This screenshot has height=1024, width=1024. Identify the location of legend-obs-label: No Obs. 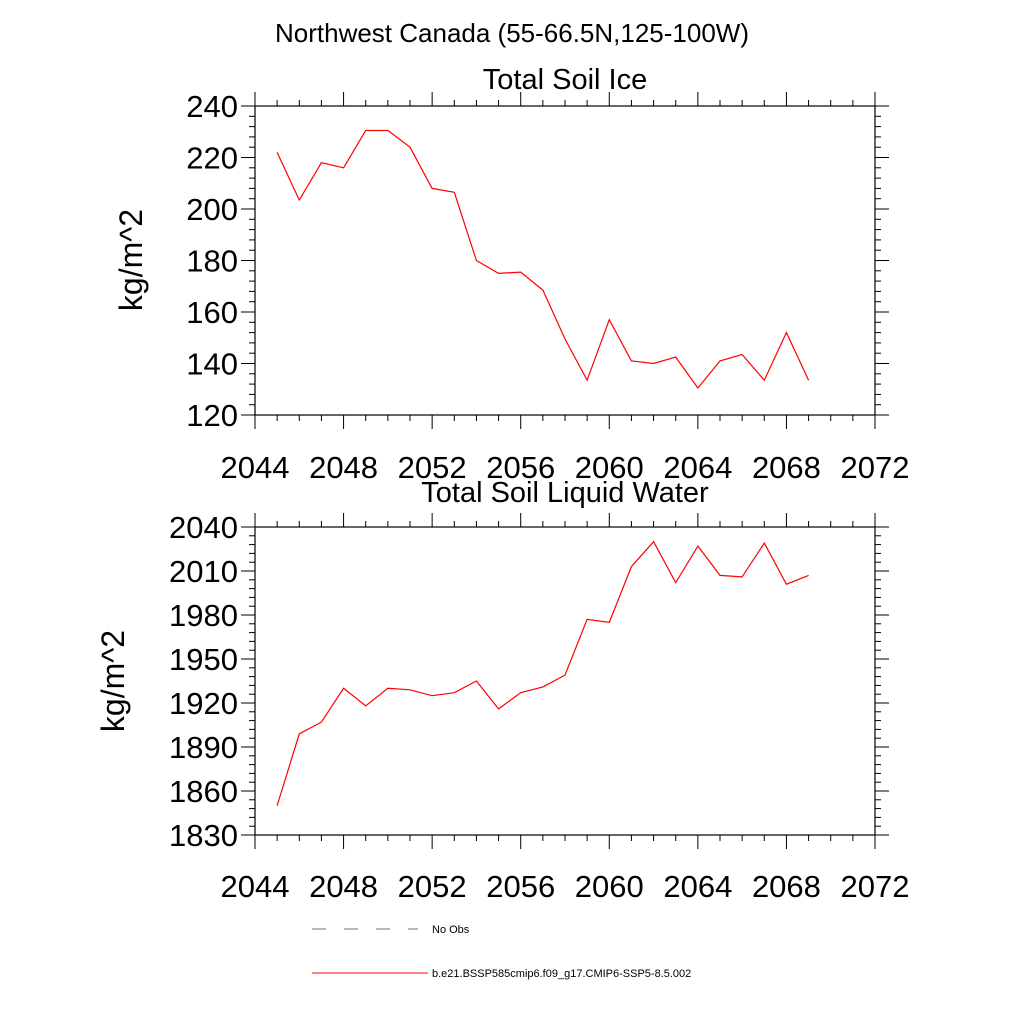
(451, 930).